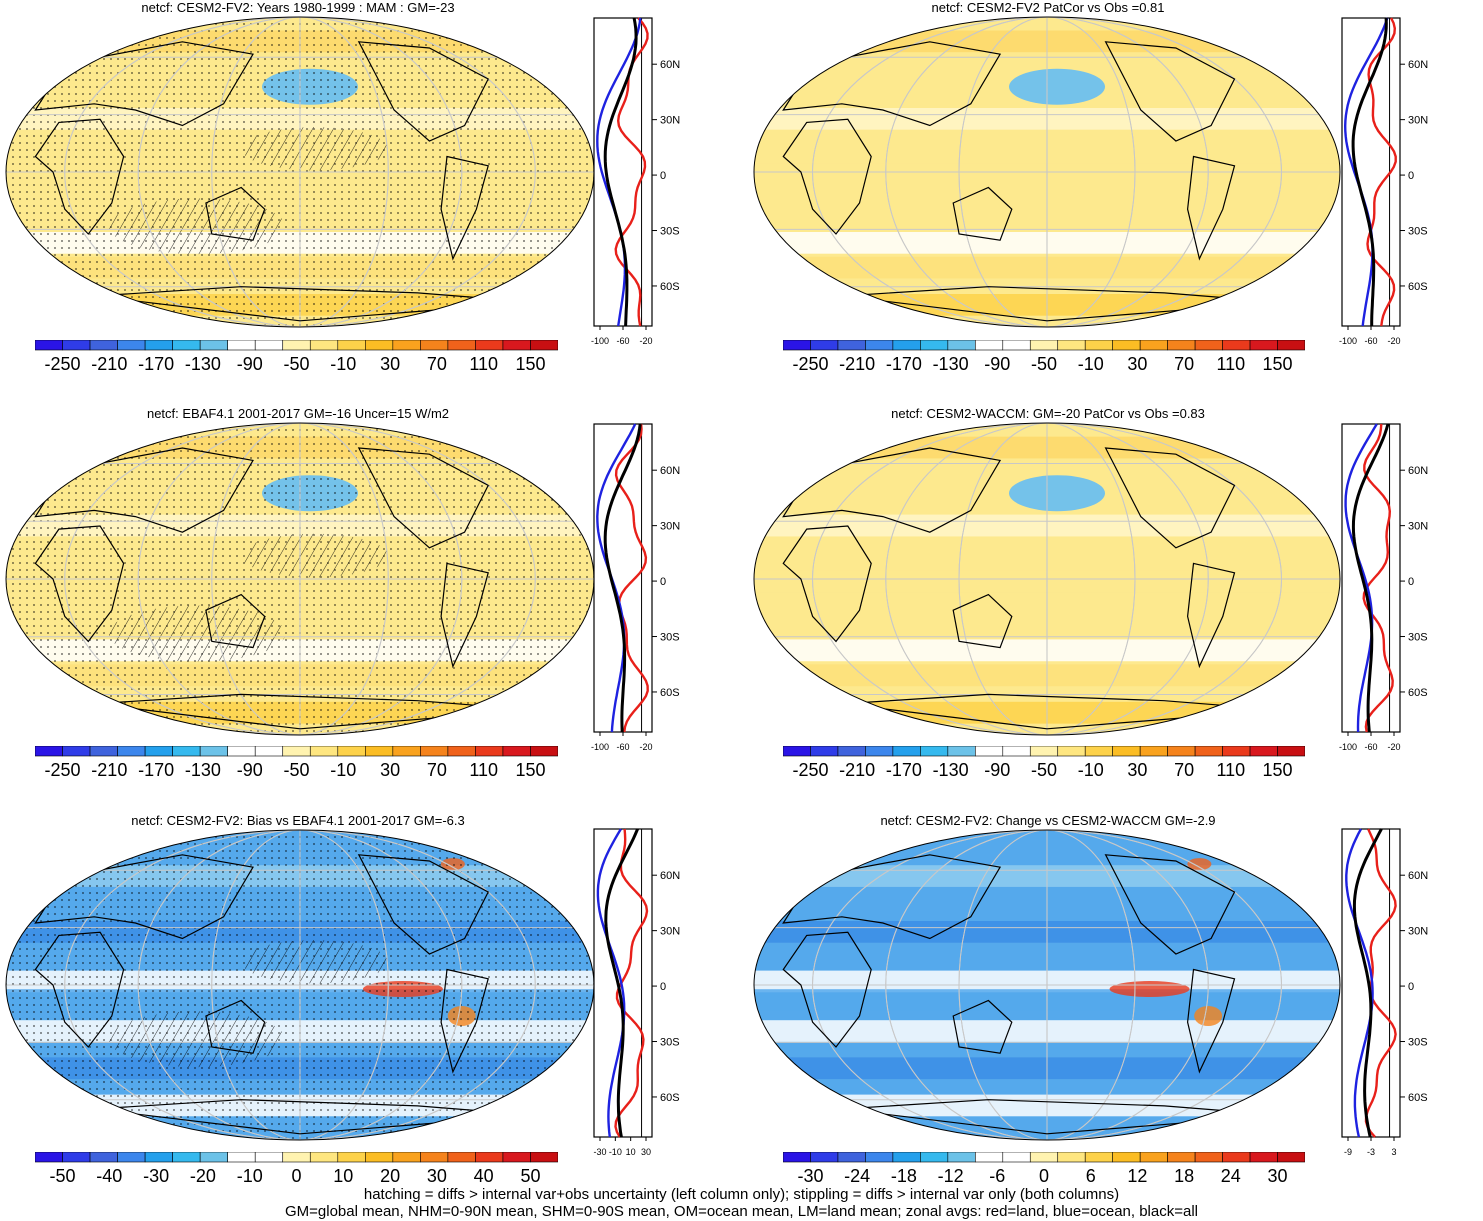  What do you see at coordinates (530, 1176) in the screenshot?
I see `colorbar-label: 50` at bounding box center [530, 1176].